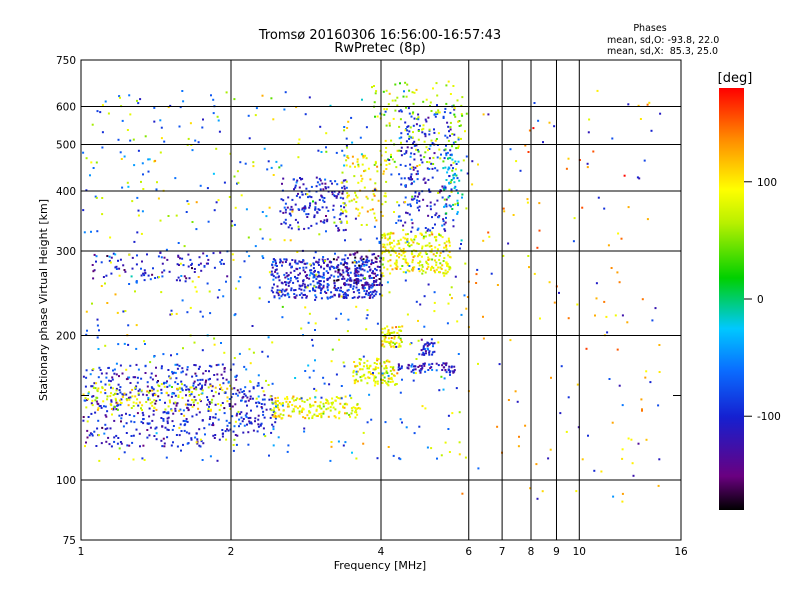 The width and height of the screenshot is (800, 600). Describe the element at coordinates (531, 552) in the screenshot. I see `x-tick-label: 8` at that location.